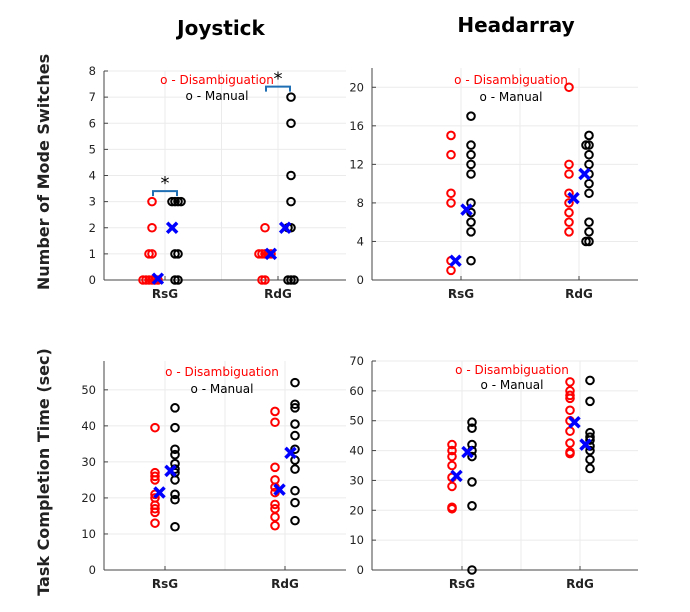 This screenshot has height=612, width=690. What do you see at coordinates (356, 421) in the screenshot?
I see `y-tick-label: 50` at bounding box center [356, 421].